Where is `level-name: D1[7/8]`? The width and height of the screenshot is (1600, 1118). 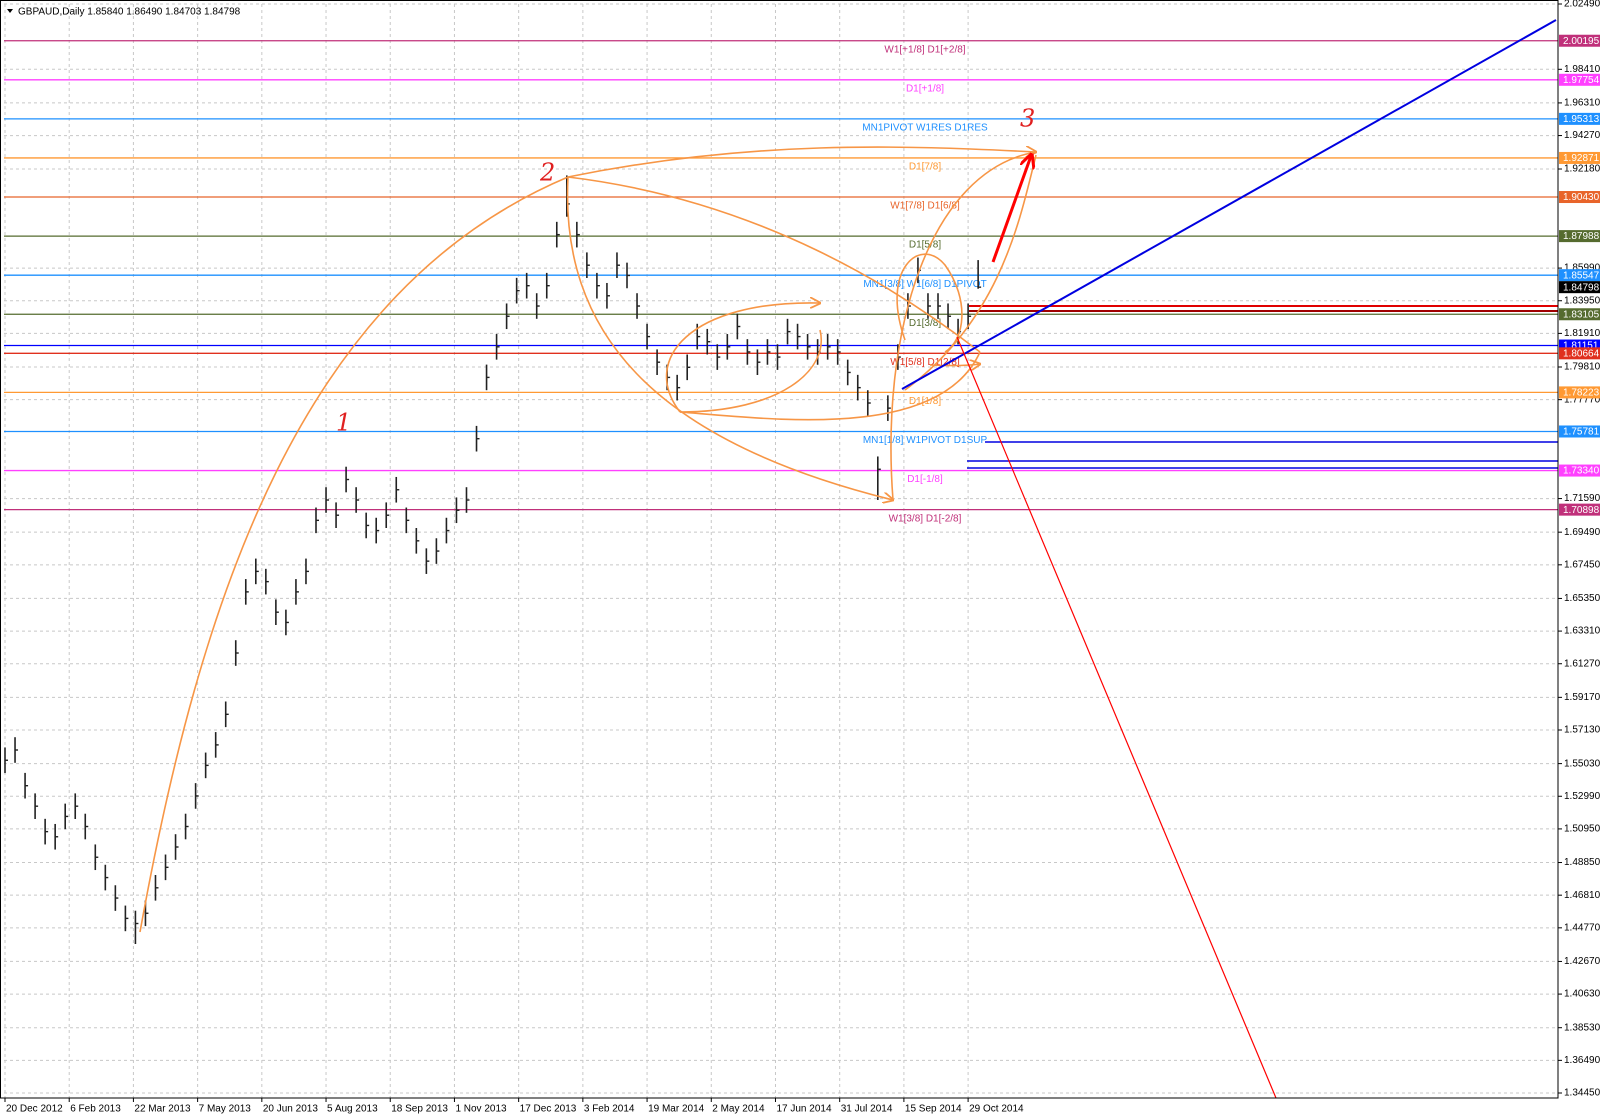 level-name: D1[7/8] is located at coordinates (925, 167).